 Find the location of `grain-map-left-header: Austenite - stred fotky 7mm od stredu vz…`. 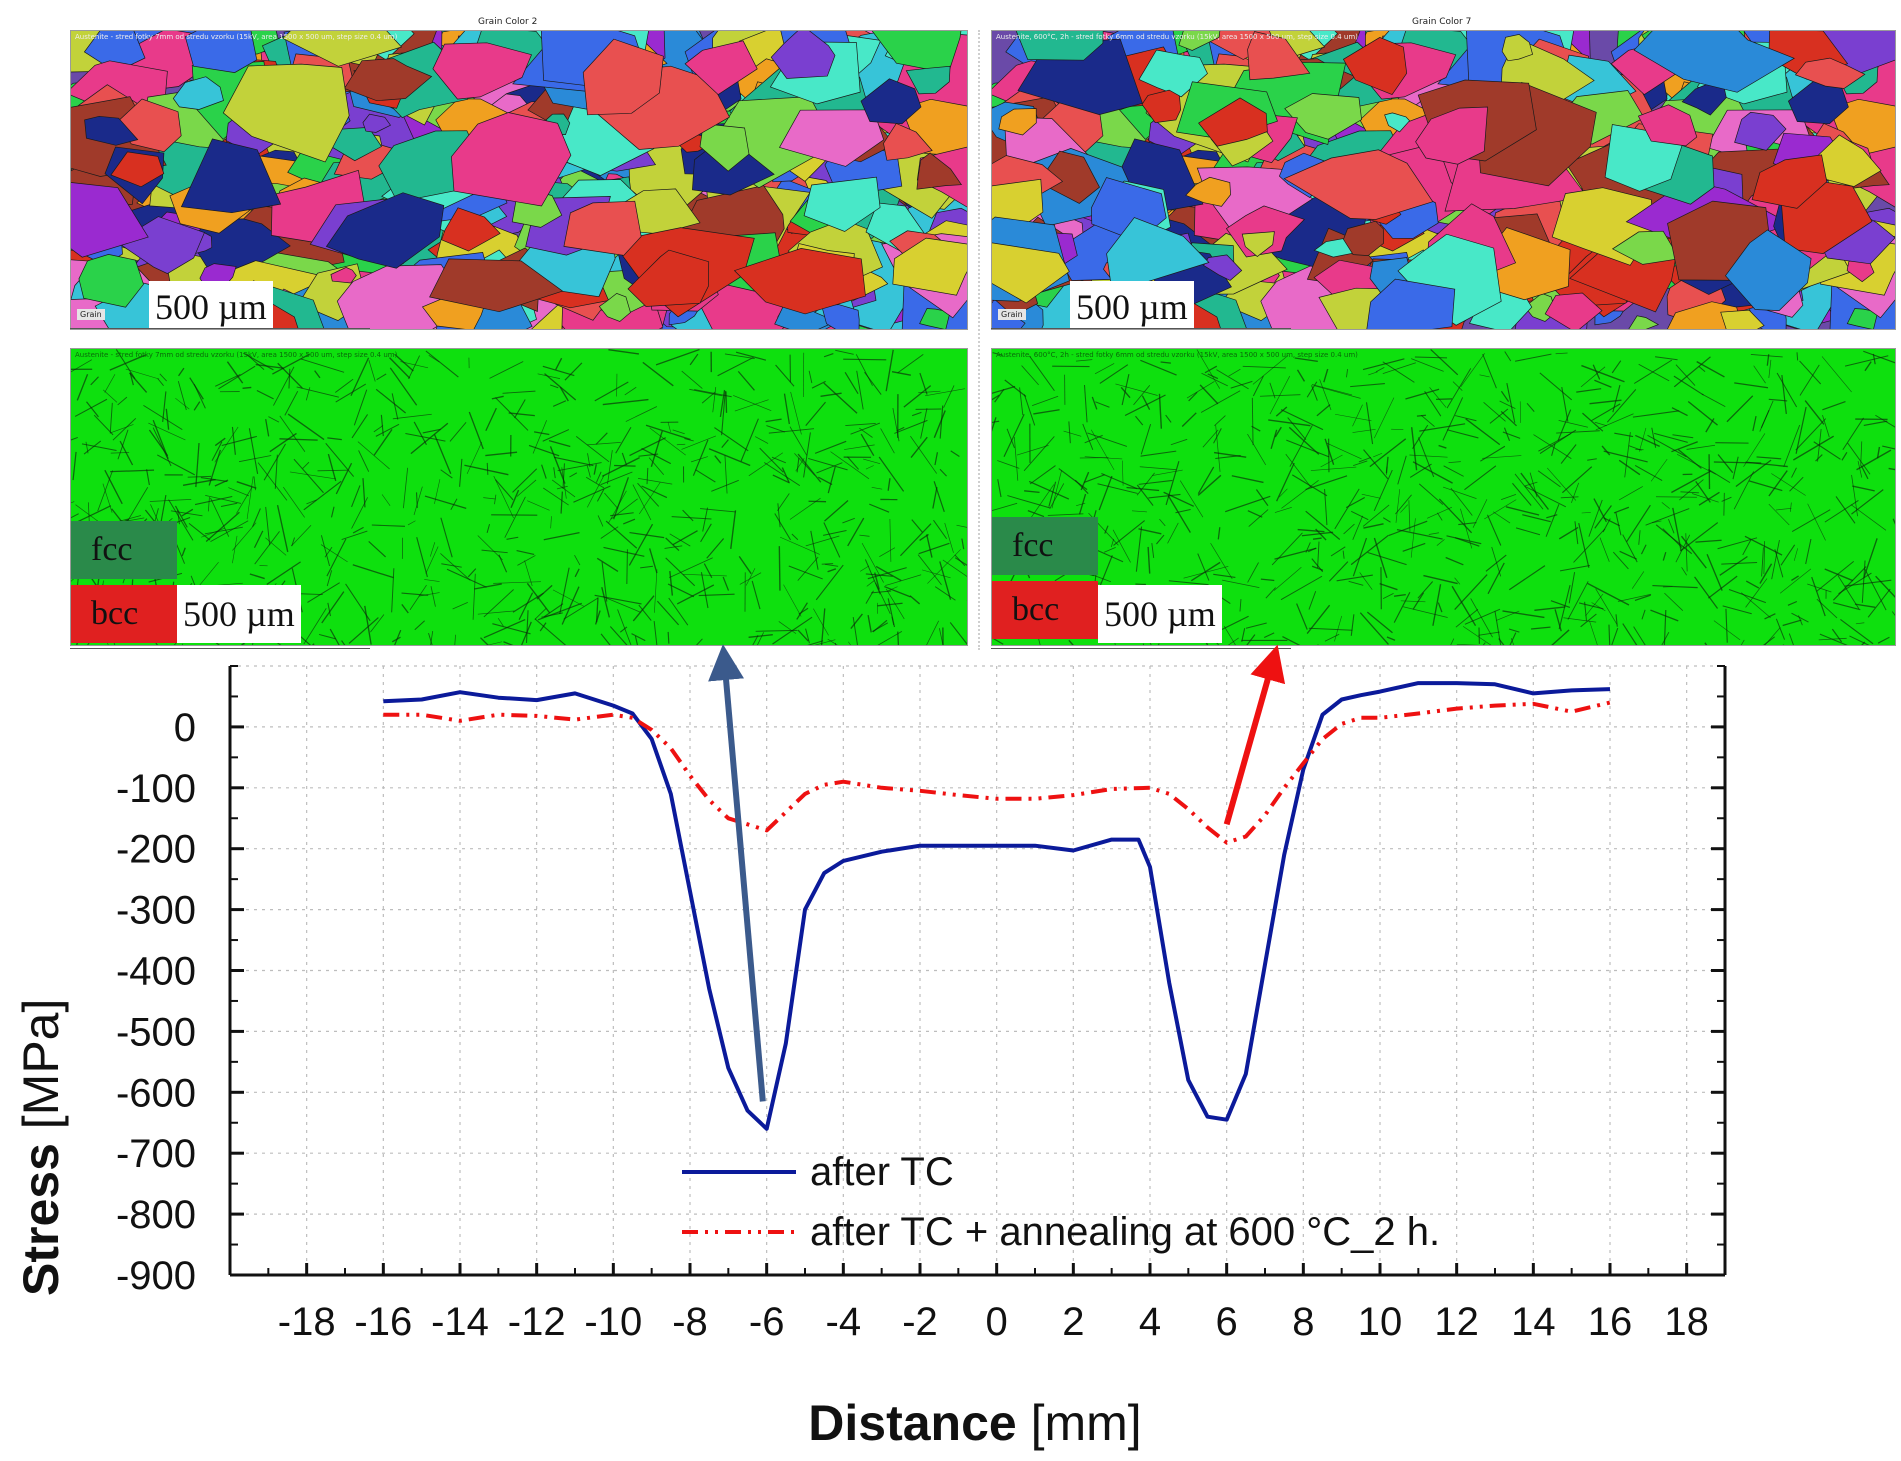

grain-map-left-header: Austenite - stred fotky 7mm od stredu vz… is located at coordinates (236, 37).